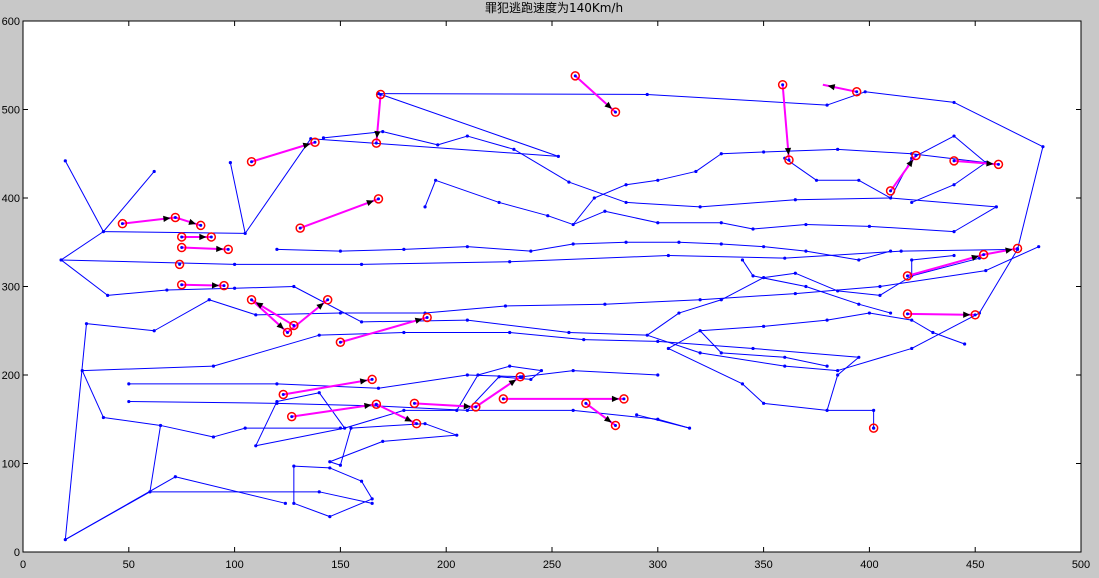  I want to click on y-tick-label: 600, so click(11, 22).